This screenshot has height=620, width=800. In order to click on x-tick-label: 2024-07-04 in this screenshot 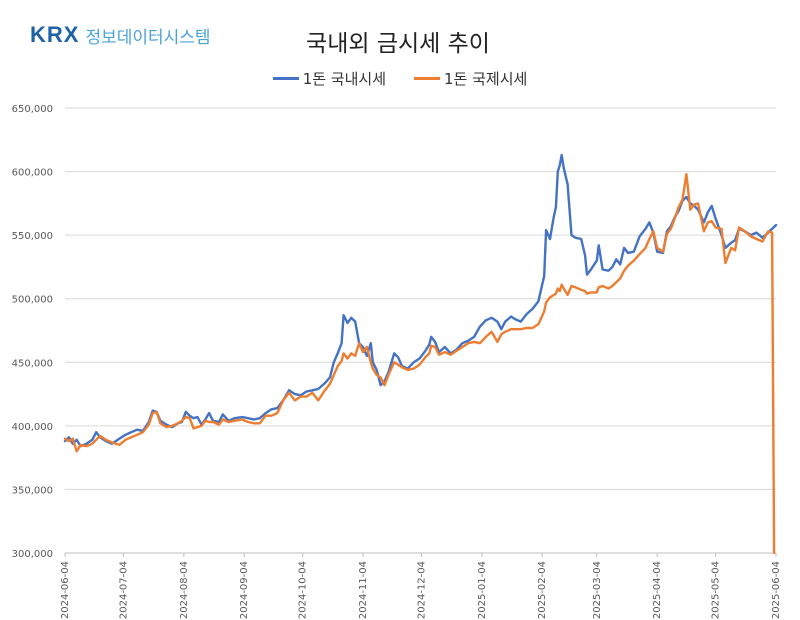, I will do `click(123, 590)`.